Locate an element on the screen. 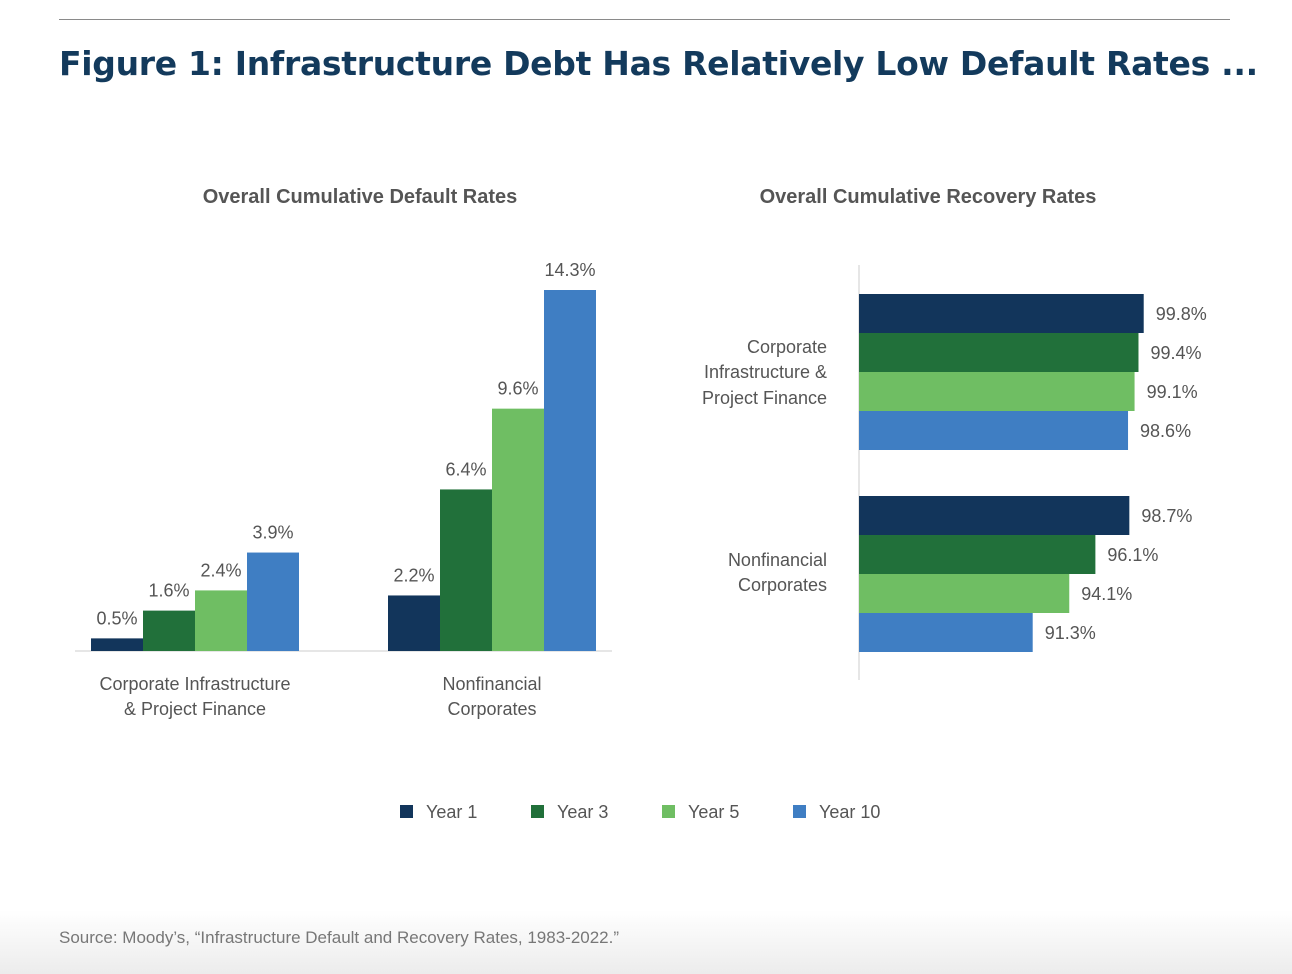 This screenshot has height=974, width=1292. legend-label: Year 10 is located at coordinates (849, 812).